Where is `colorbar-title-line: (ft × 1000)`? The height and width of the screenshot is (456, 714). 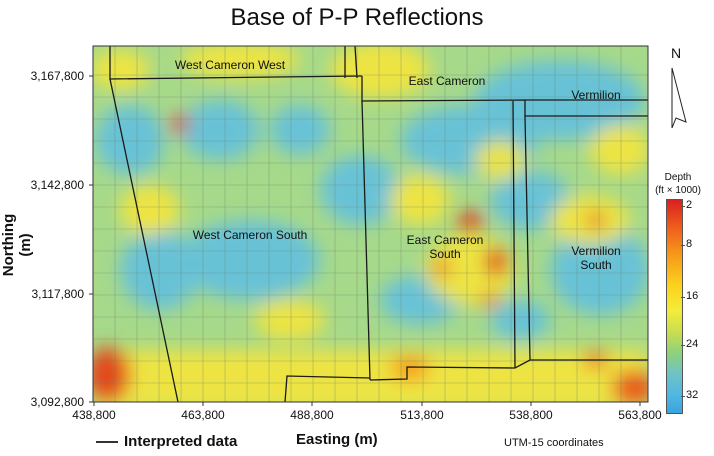 colorbar-title-line: (ft × 1000) is located at coordinates (678, 190).